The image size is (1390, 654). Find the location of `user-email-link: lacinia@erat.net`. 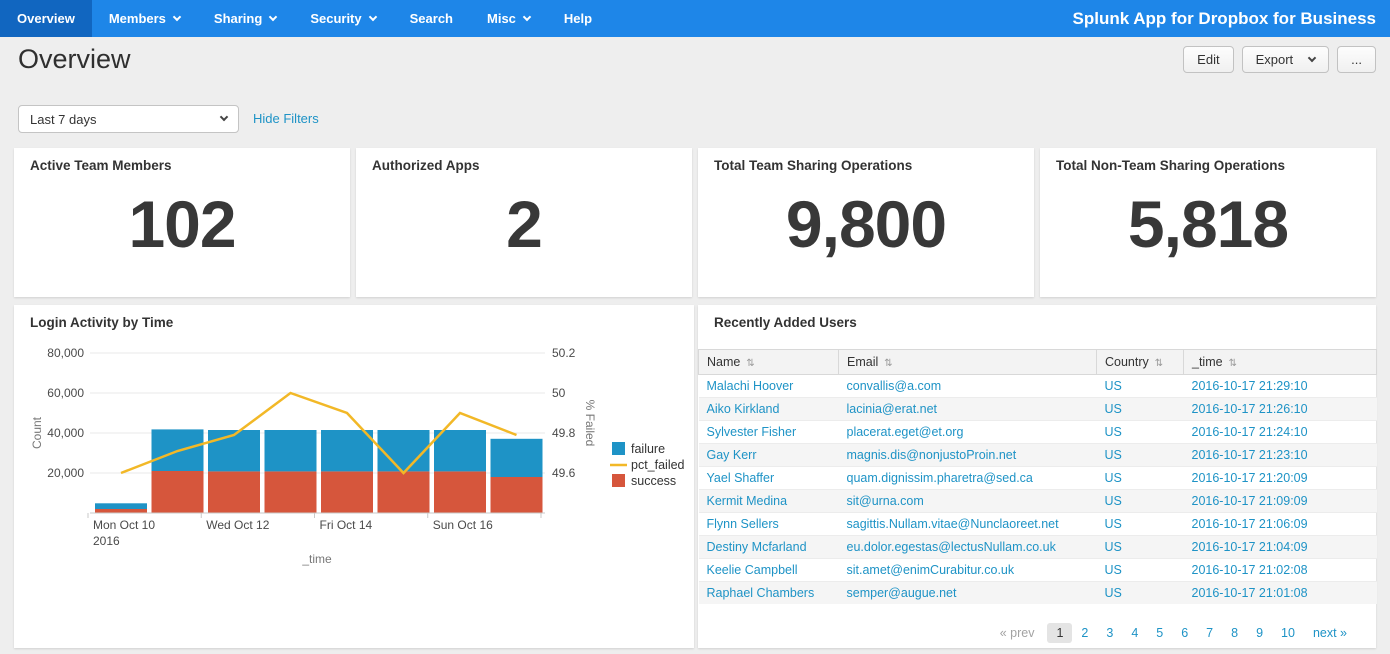

user-email-link: lacinia@erat.net is located at coordinates (892, 409).